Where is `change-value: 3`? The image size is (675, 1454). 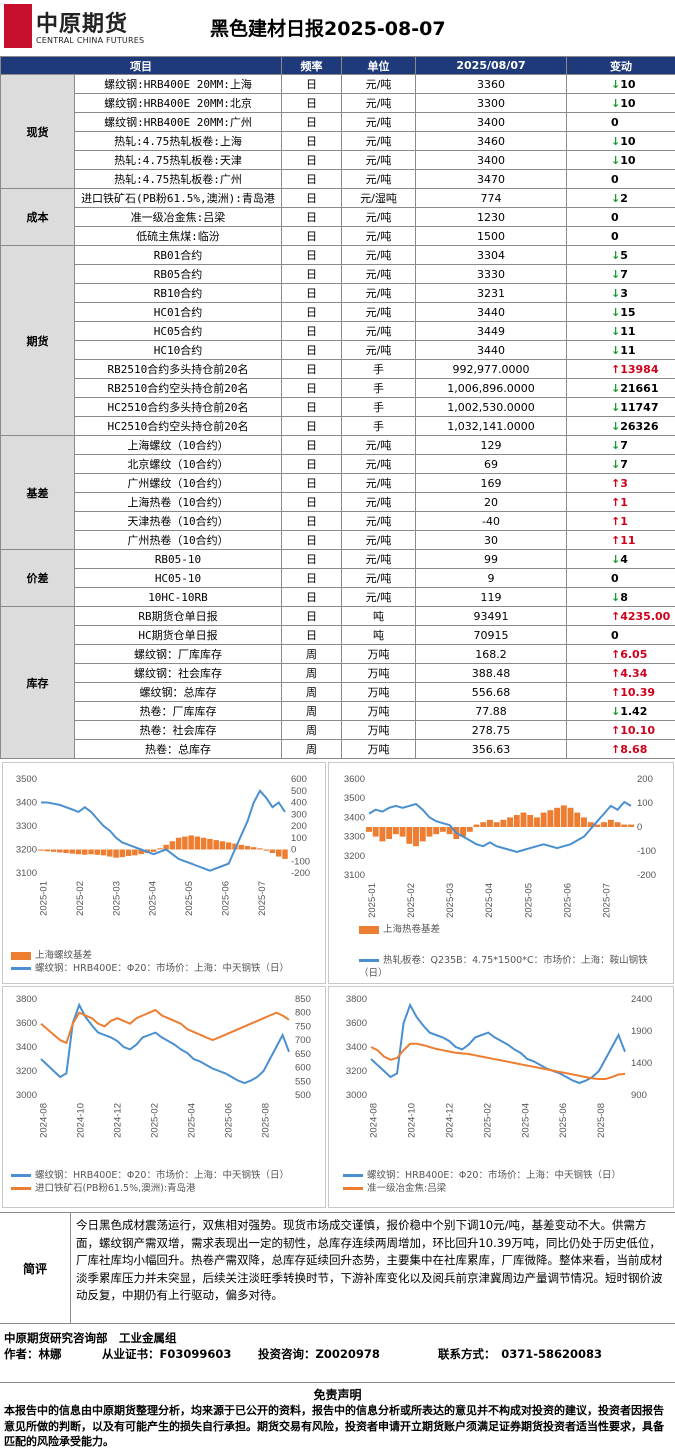 change-value: 3 is located at coordinates (624, 483).